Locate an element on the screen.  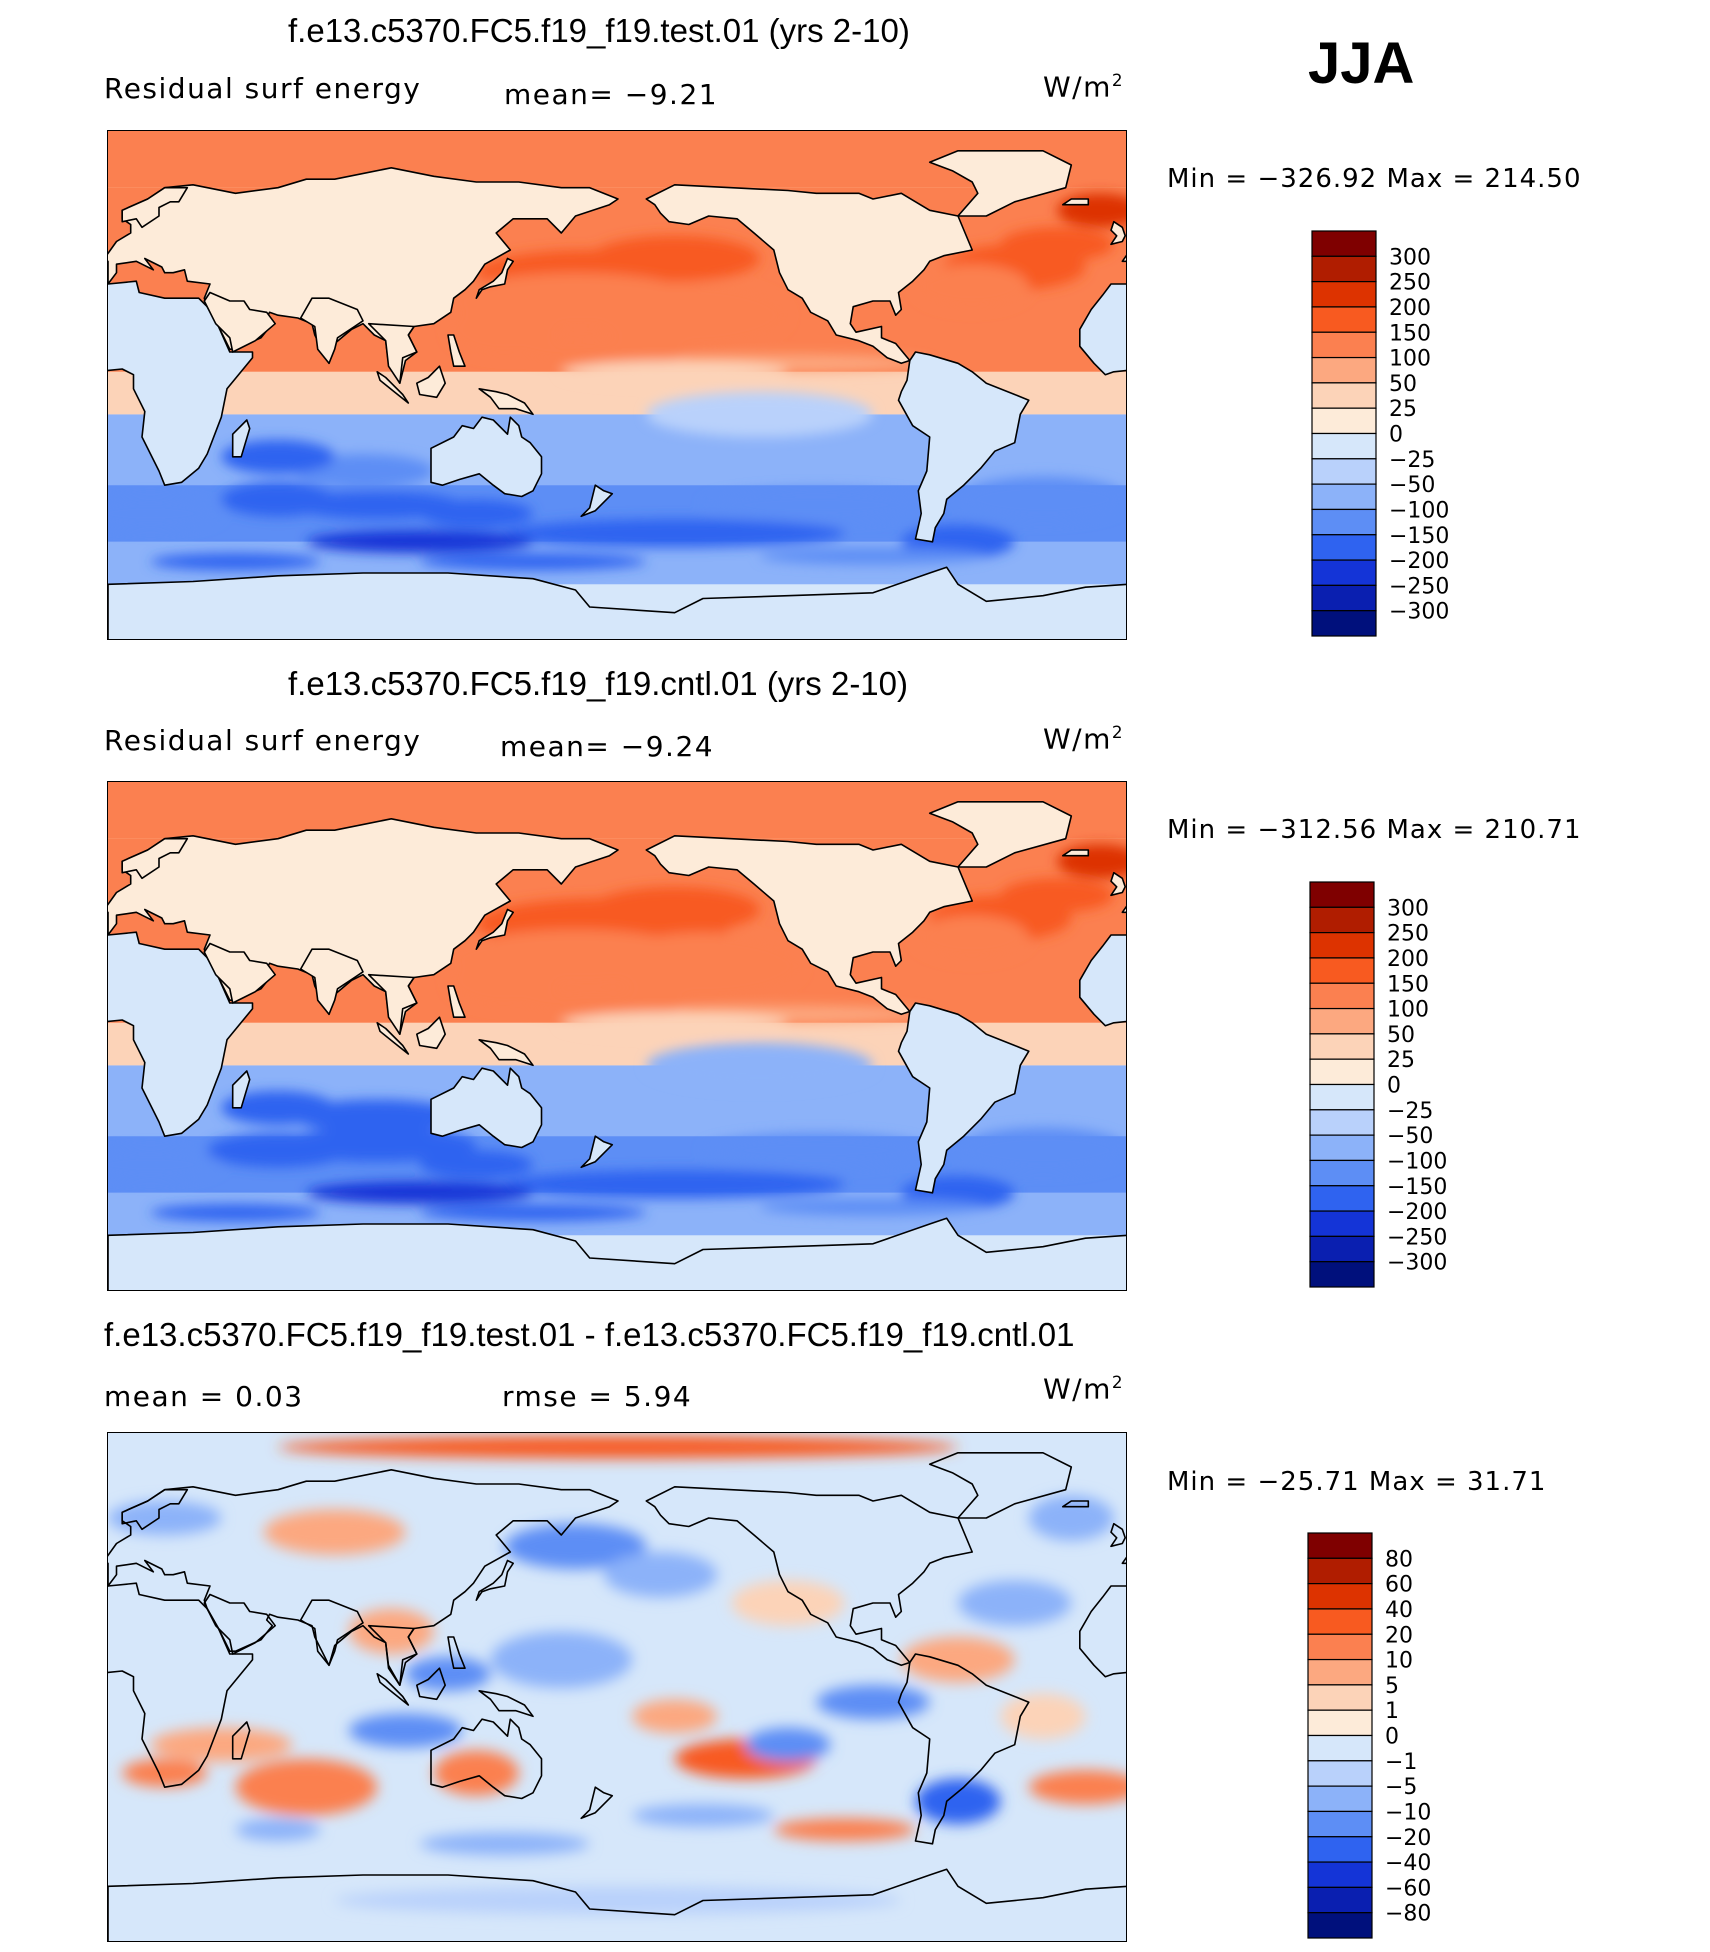
units-exponent: 2 is located at coordinates (1118, 732).